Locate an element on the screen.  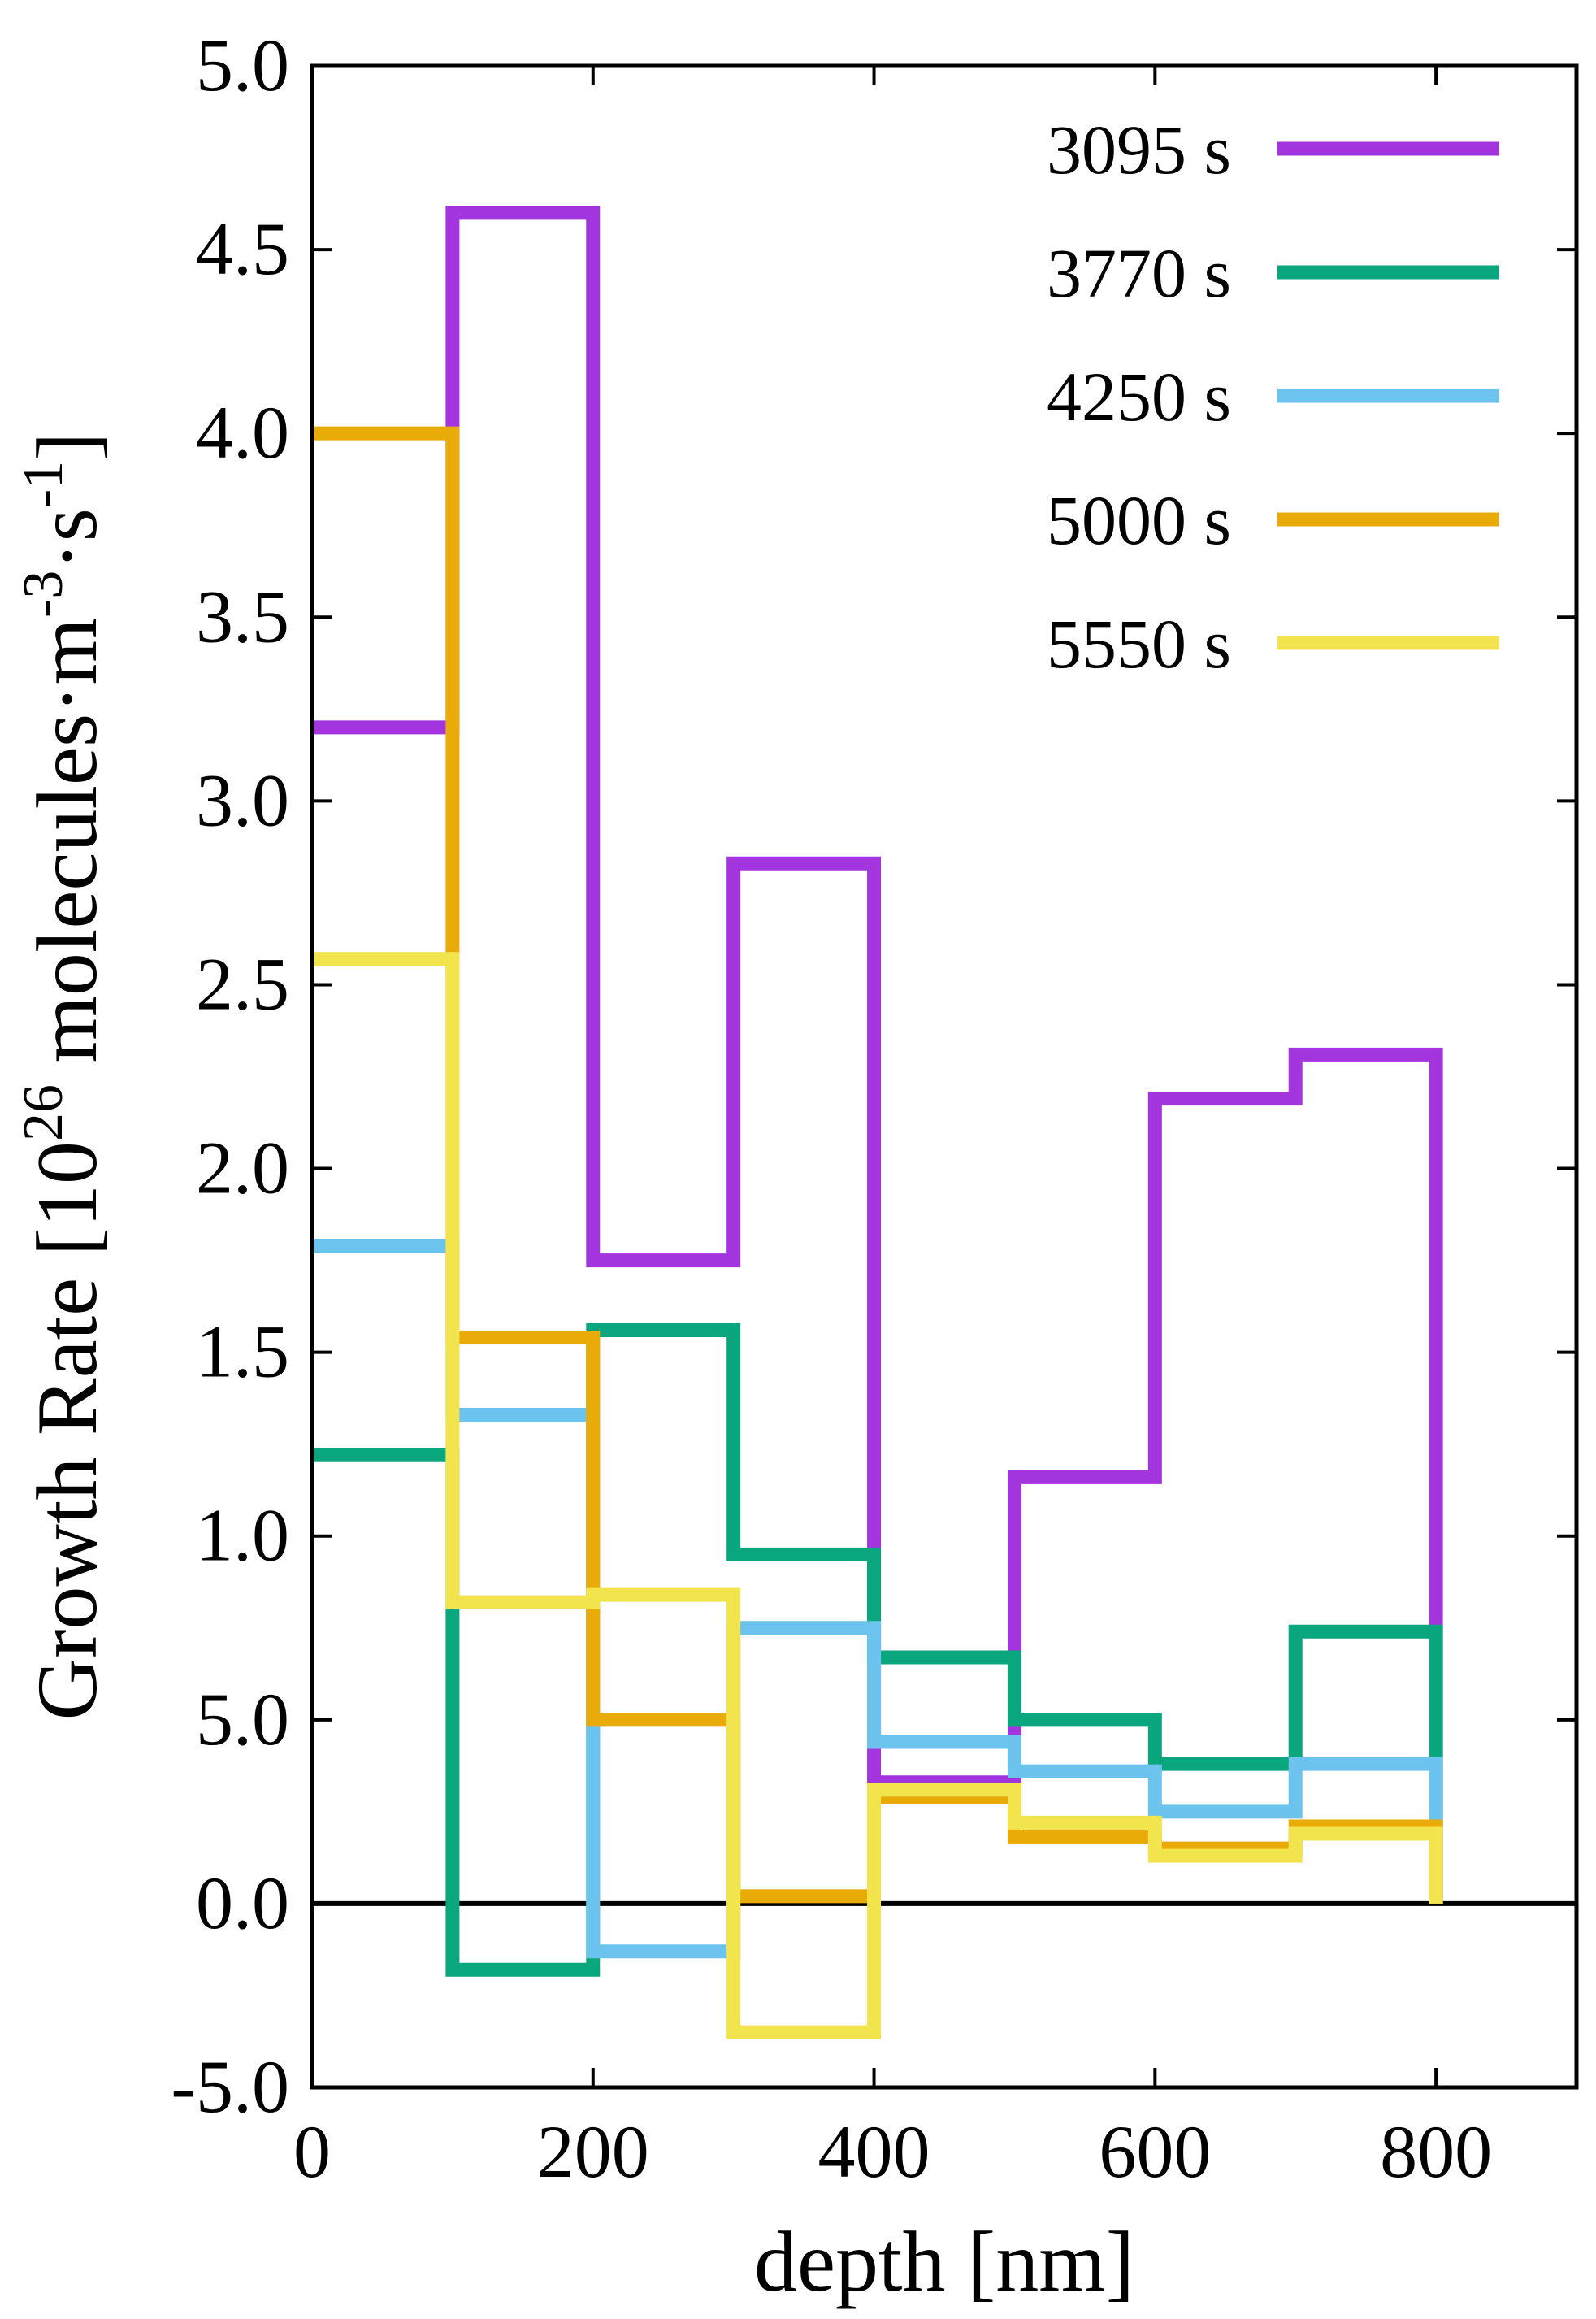
x-tick-label: 200 is located at coordinates (593, 2151).